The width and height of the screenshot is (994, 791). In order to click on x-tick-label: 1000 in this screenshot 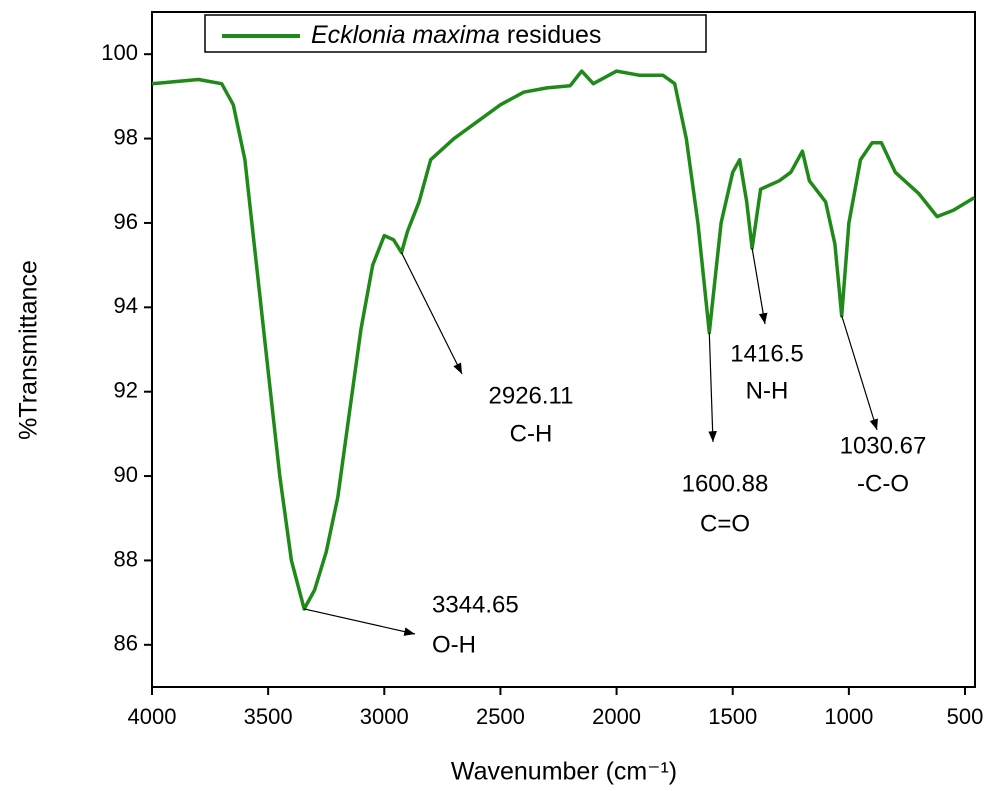, I will do `click(848, 716)`.